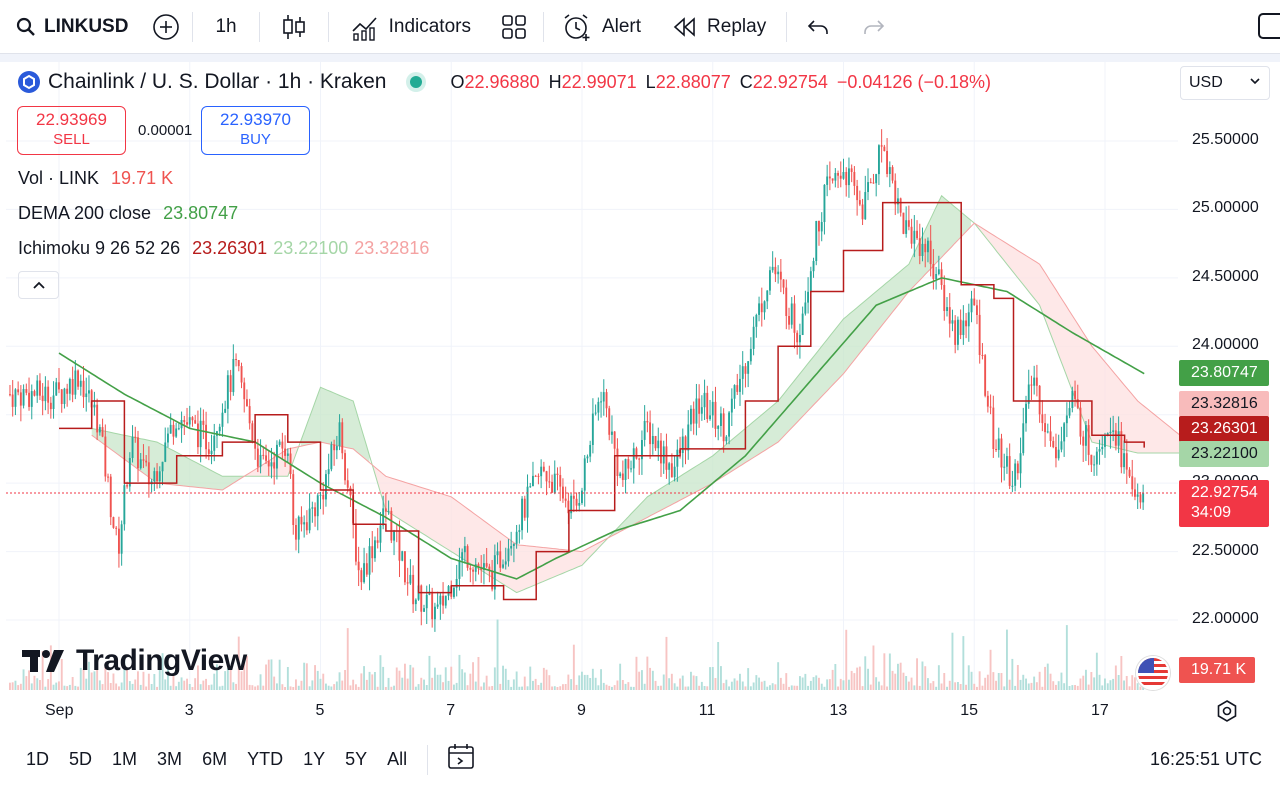 The width and height of the screenshot is (1280, 787). Describe the element at coordinates (128, 213) in the screenshot. I see `dema-legend: DEMA 200 close 23.80747` at that location.